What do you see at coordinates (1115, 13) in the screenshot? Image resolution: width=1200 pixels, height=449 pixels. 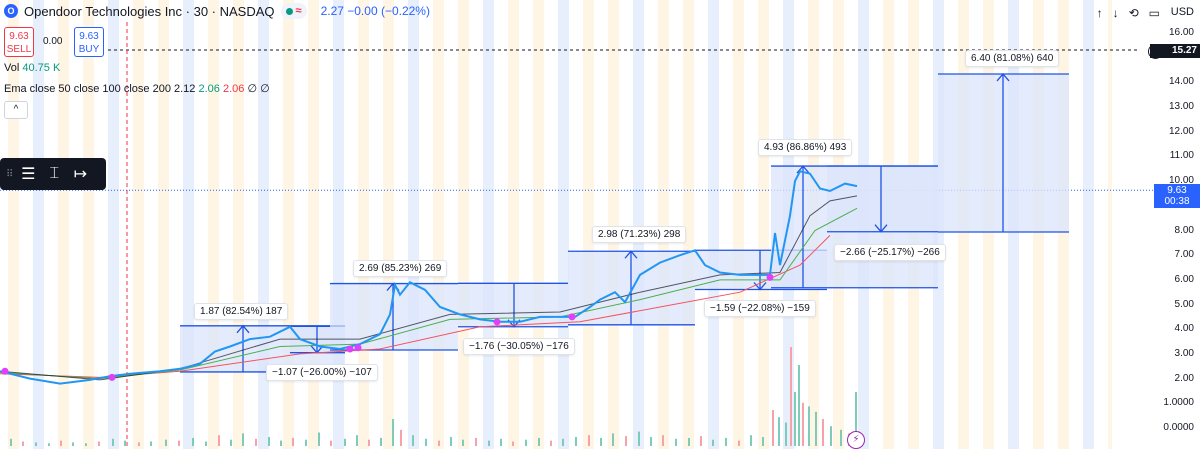 I see `arrow-down-icon: ↓` at bounding box center [1115, 13].